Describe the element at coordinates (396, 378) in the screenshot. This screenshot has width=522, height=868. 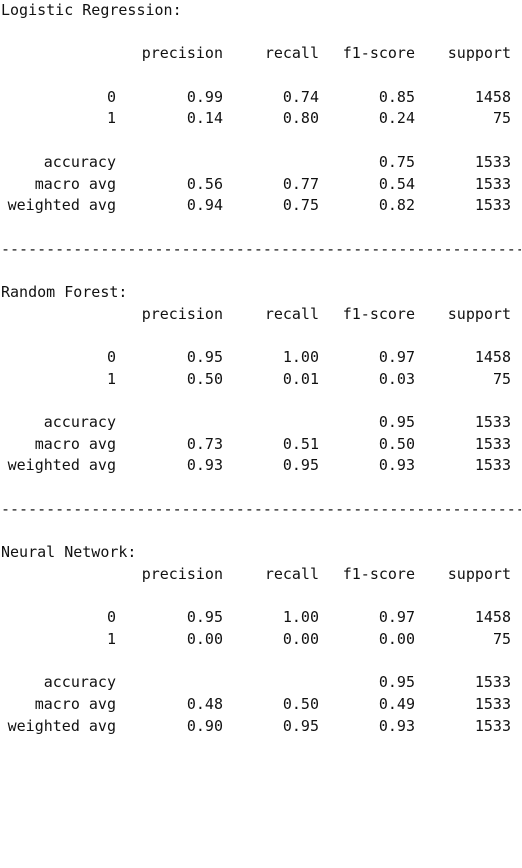
I see `f1-value: 0.03` at that location.